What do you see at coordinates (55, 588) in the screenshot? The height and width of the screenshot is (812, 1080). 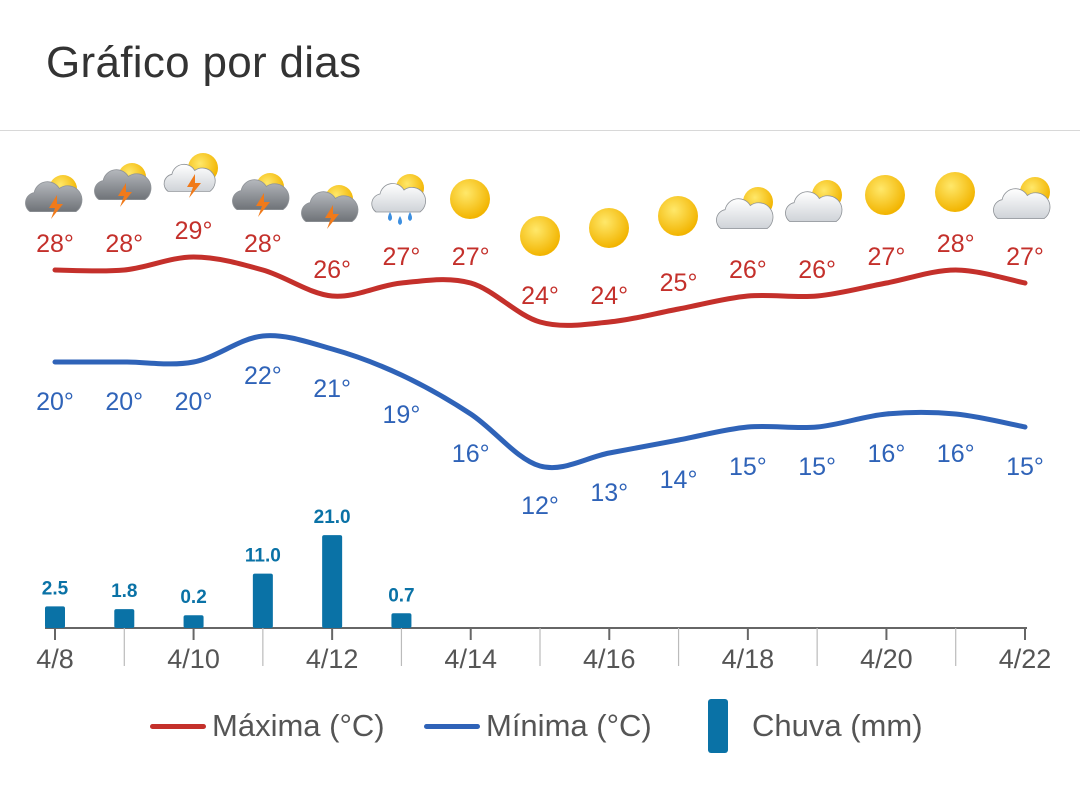 I see `rain-data-label: 2.5` at bounding box center [55, 588].